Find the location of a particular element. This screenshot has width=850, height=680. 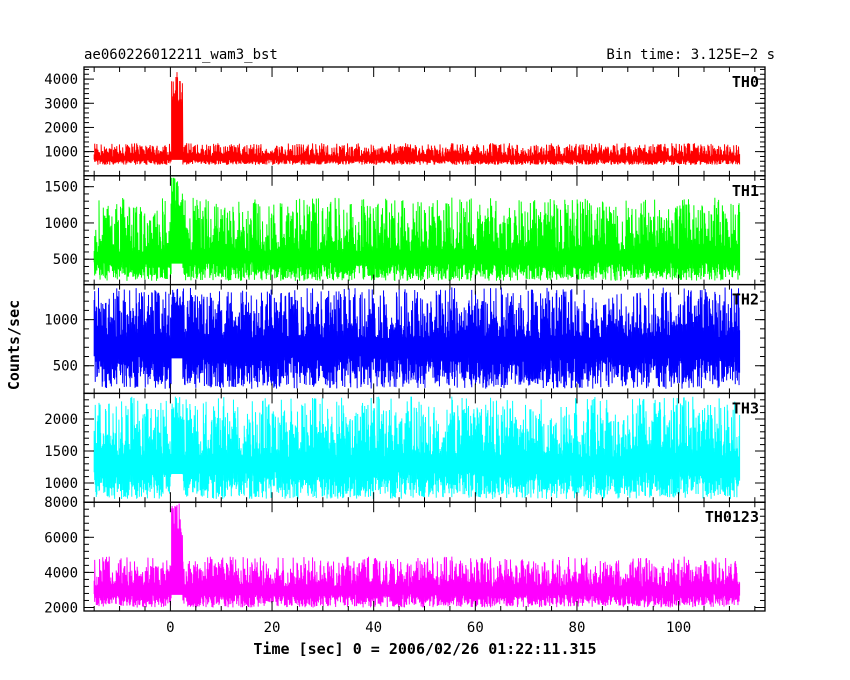

x-tick-label: 100 is located at coordinates (678, 628).